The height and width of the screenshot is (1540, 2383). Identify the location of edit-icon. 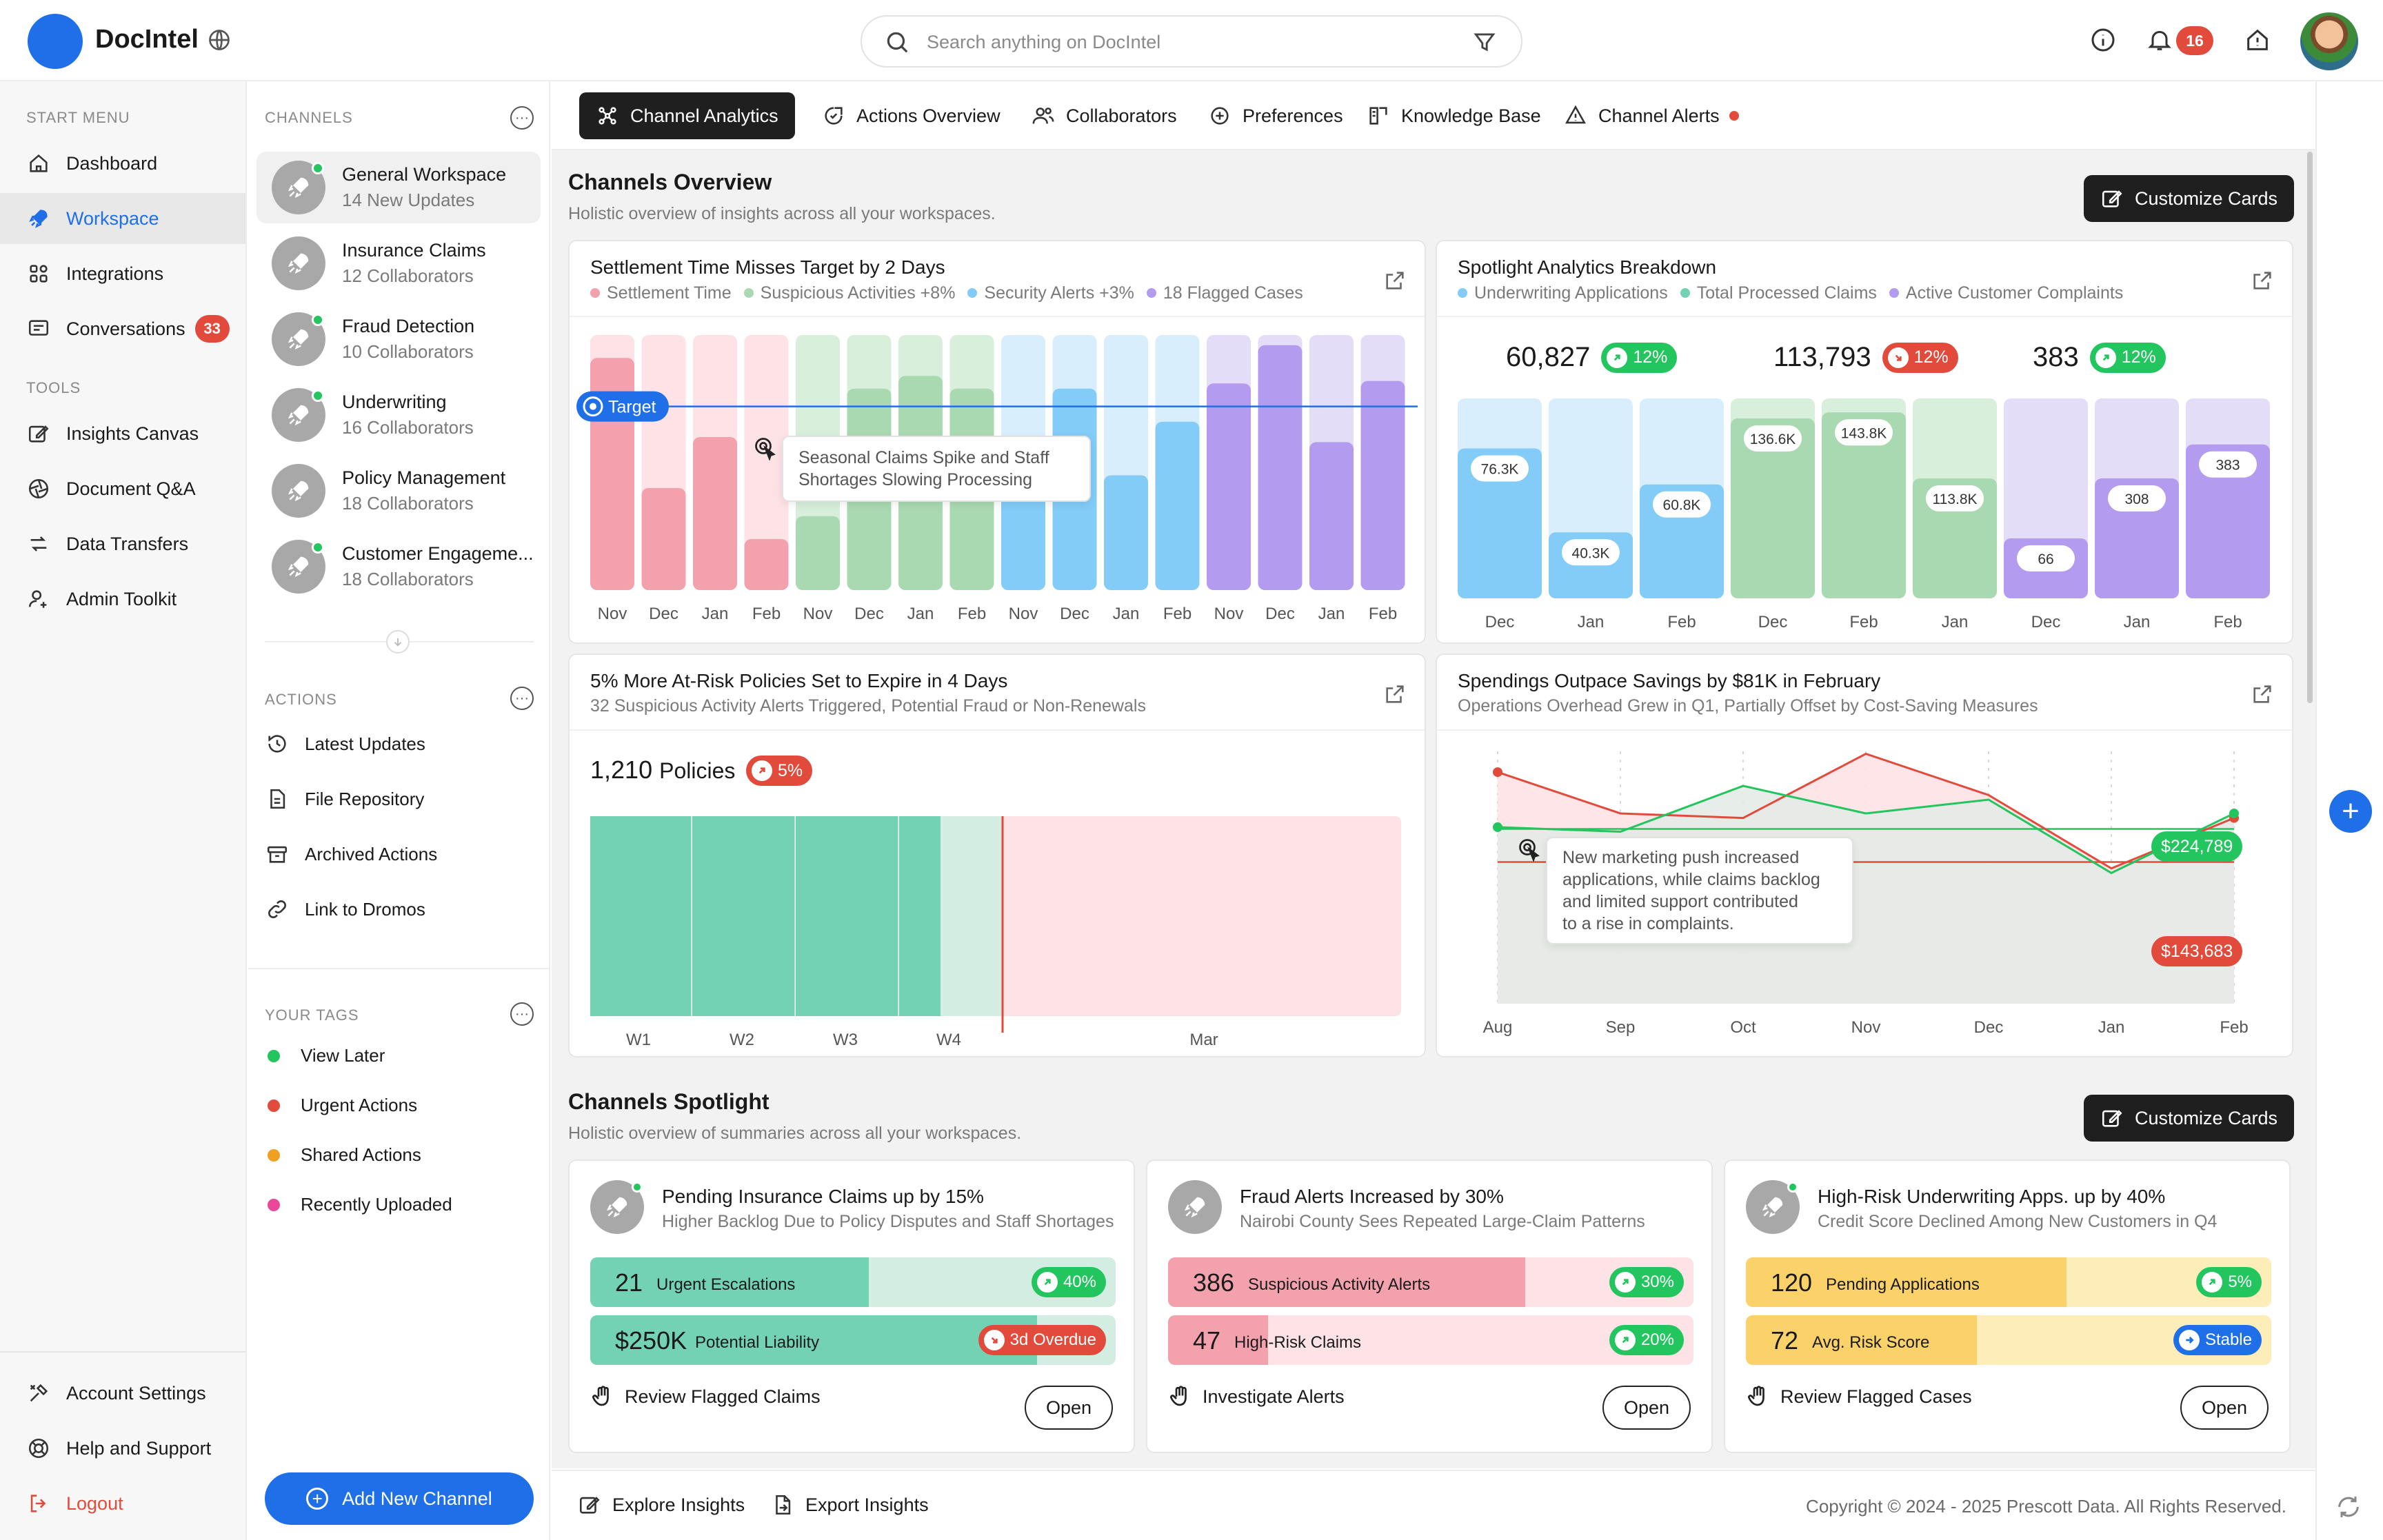
(38, 434).